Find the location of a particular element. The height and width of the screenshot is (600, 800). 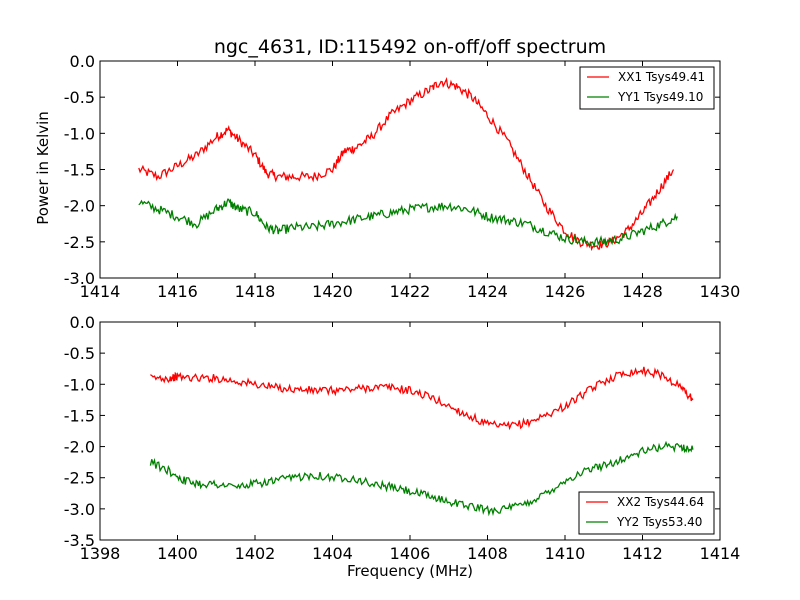

top-y-axis-label: Power in Kelvin is located at coordinates (43, 168).